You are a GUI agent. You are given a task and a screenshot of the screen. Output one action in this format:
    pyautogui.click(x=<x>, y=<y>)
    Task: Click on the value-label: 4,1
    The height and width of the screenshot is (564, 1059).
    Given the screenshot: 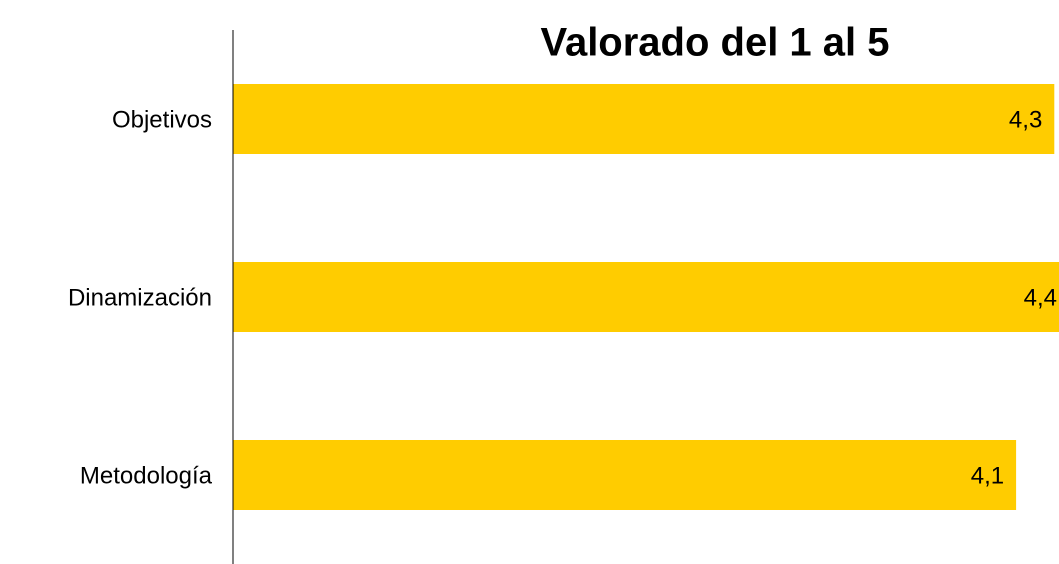 What is the action you would take?
    pyautogui.click(x=987, y=475)
    